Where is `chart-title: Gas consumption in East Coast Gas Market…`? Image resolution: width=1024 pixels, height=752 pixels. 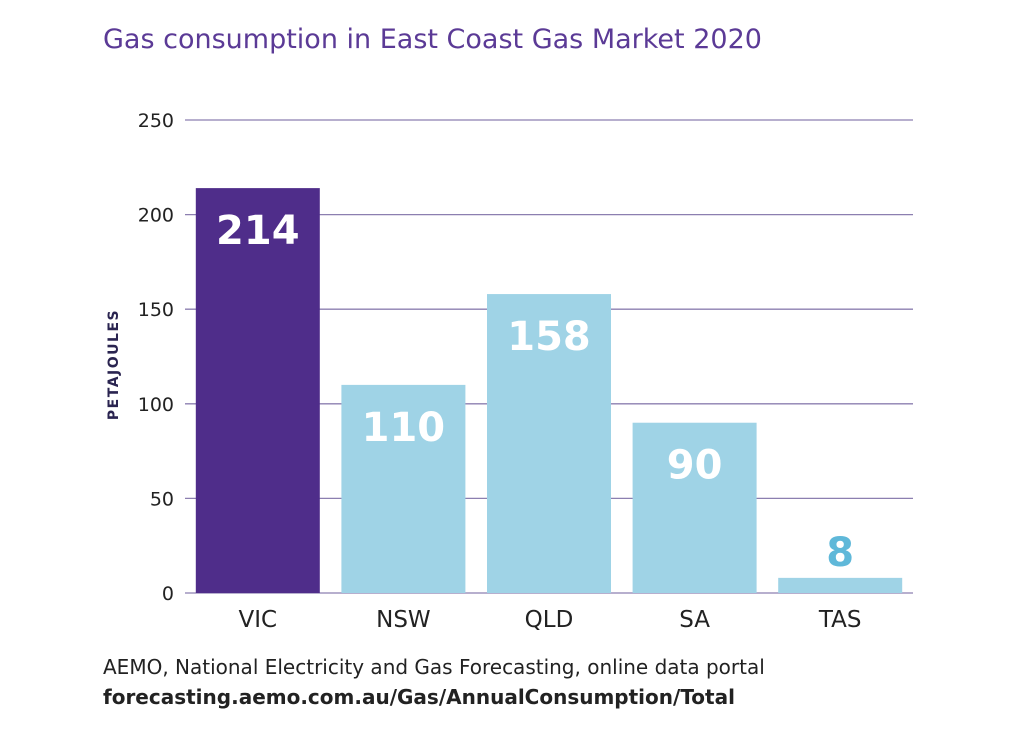
chart-title: Gas consumption in East Coast Gas Market… is located at coordinates (432, 39).